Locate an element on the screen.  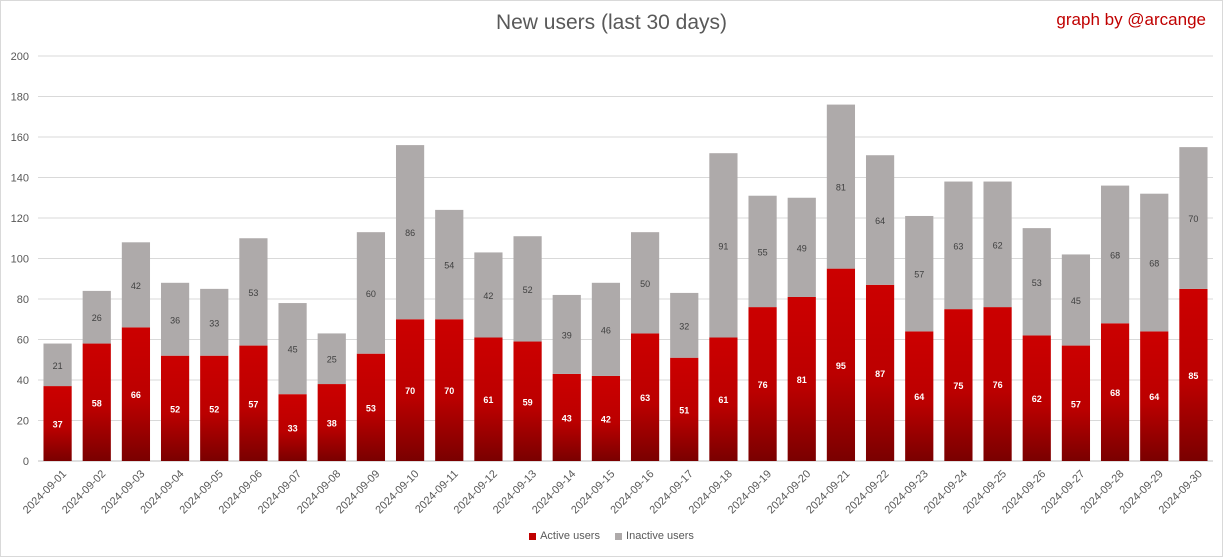
data-label-inactive: 64 is located at coordinates (880, 221).